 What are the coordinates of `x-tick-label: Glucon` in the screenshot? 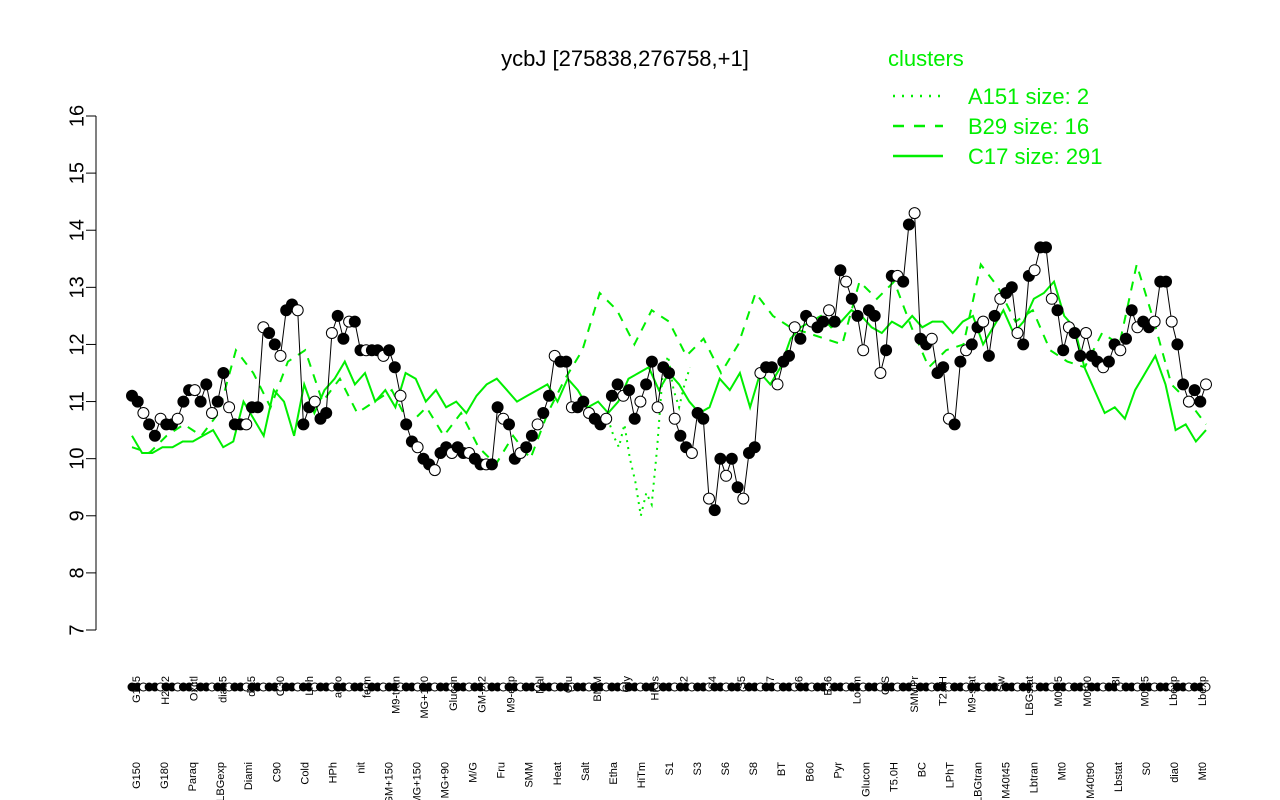 It's located at (454, 693).